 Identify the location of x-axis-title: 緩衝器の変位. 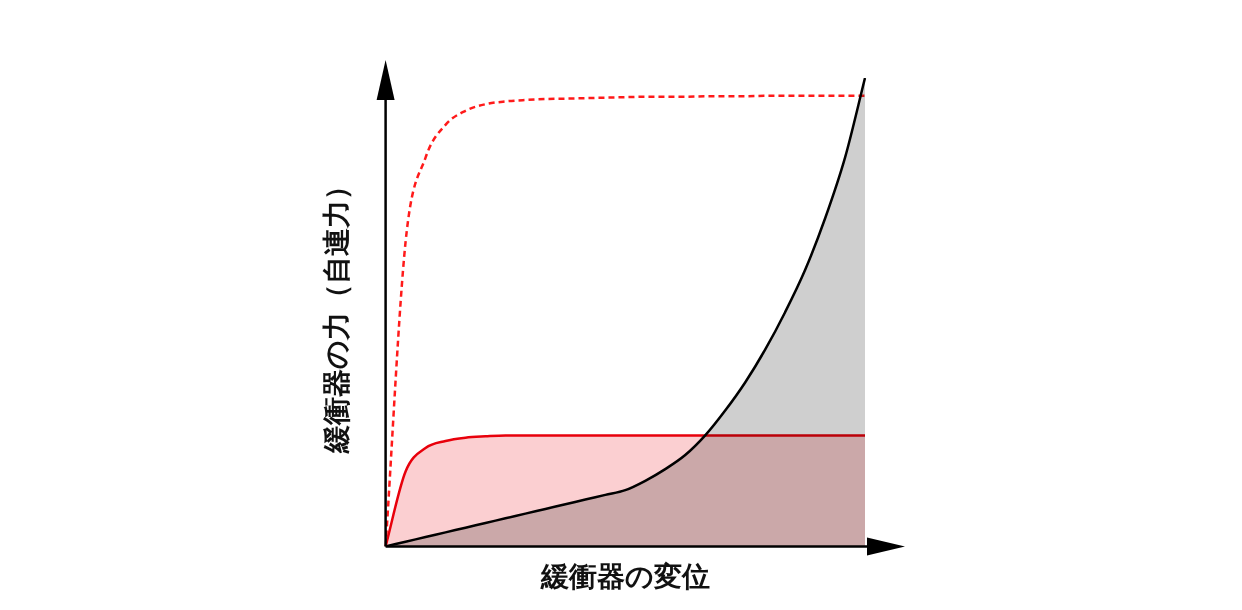
(624, 577).